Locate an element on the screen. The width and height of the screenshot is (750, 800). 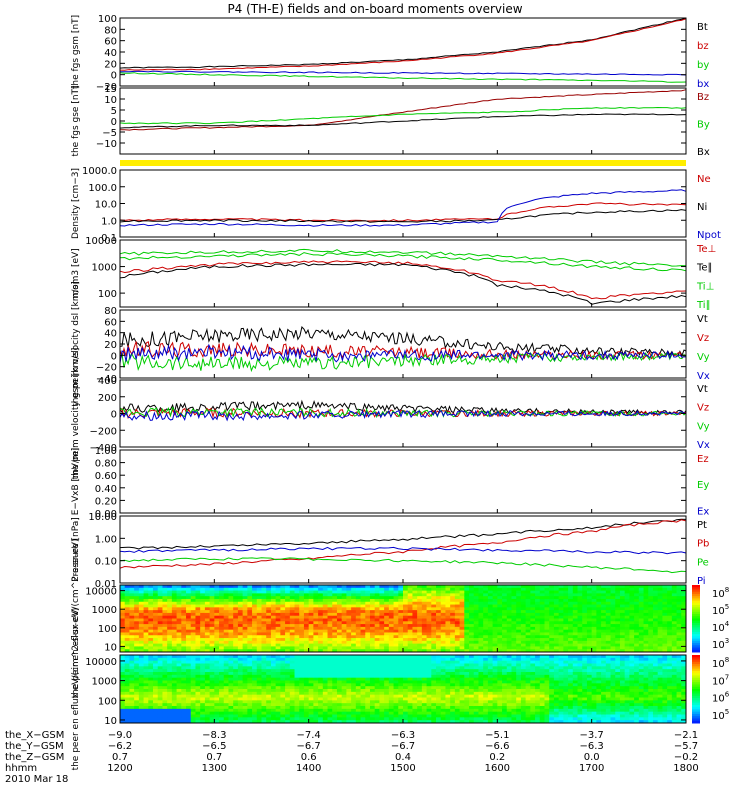
legend-4-1: Vz is located at coordinates (703, 338).